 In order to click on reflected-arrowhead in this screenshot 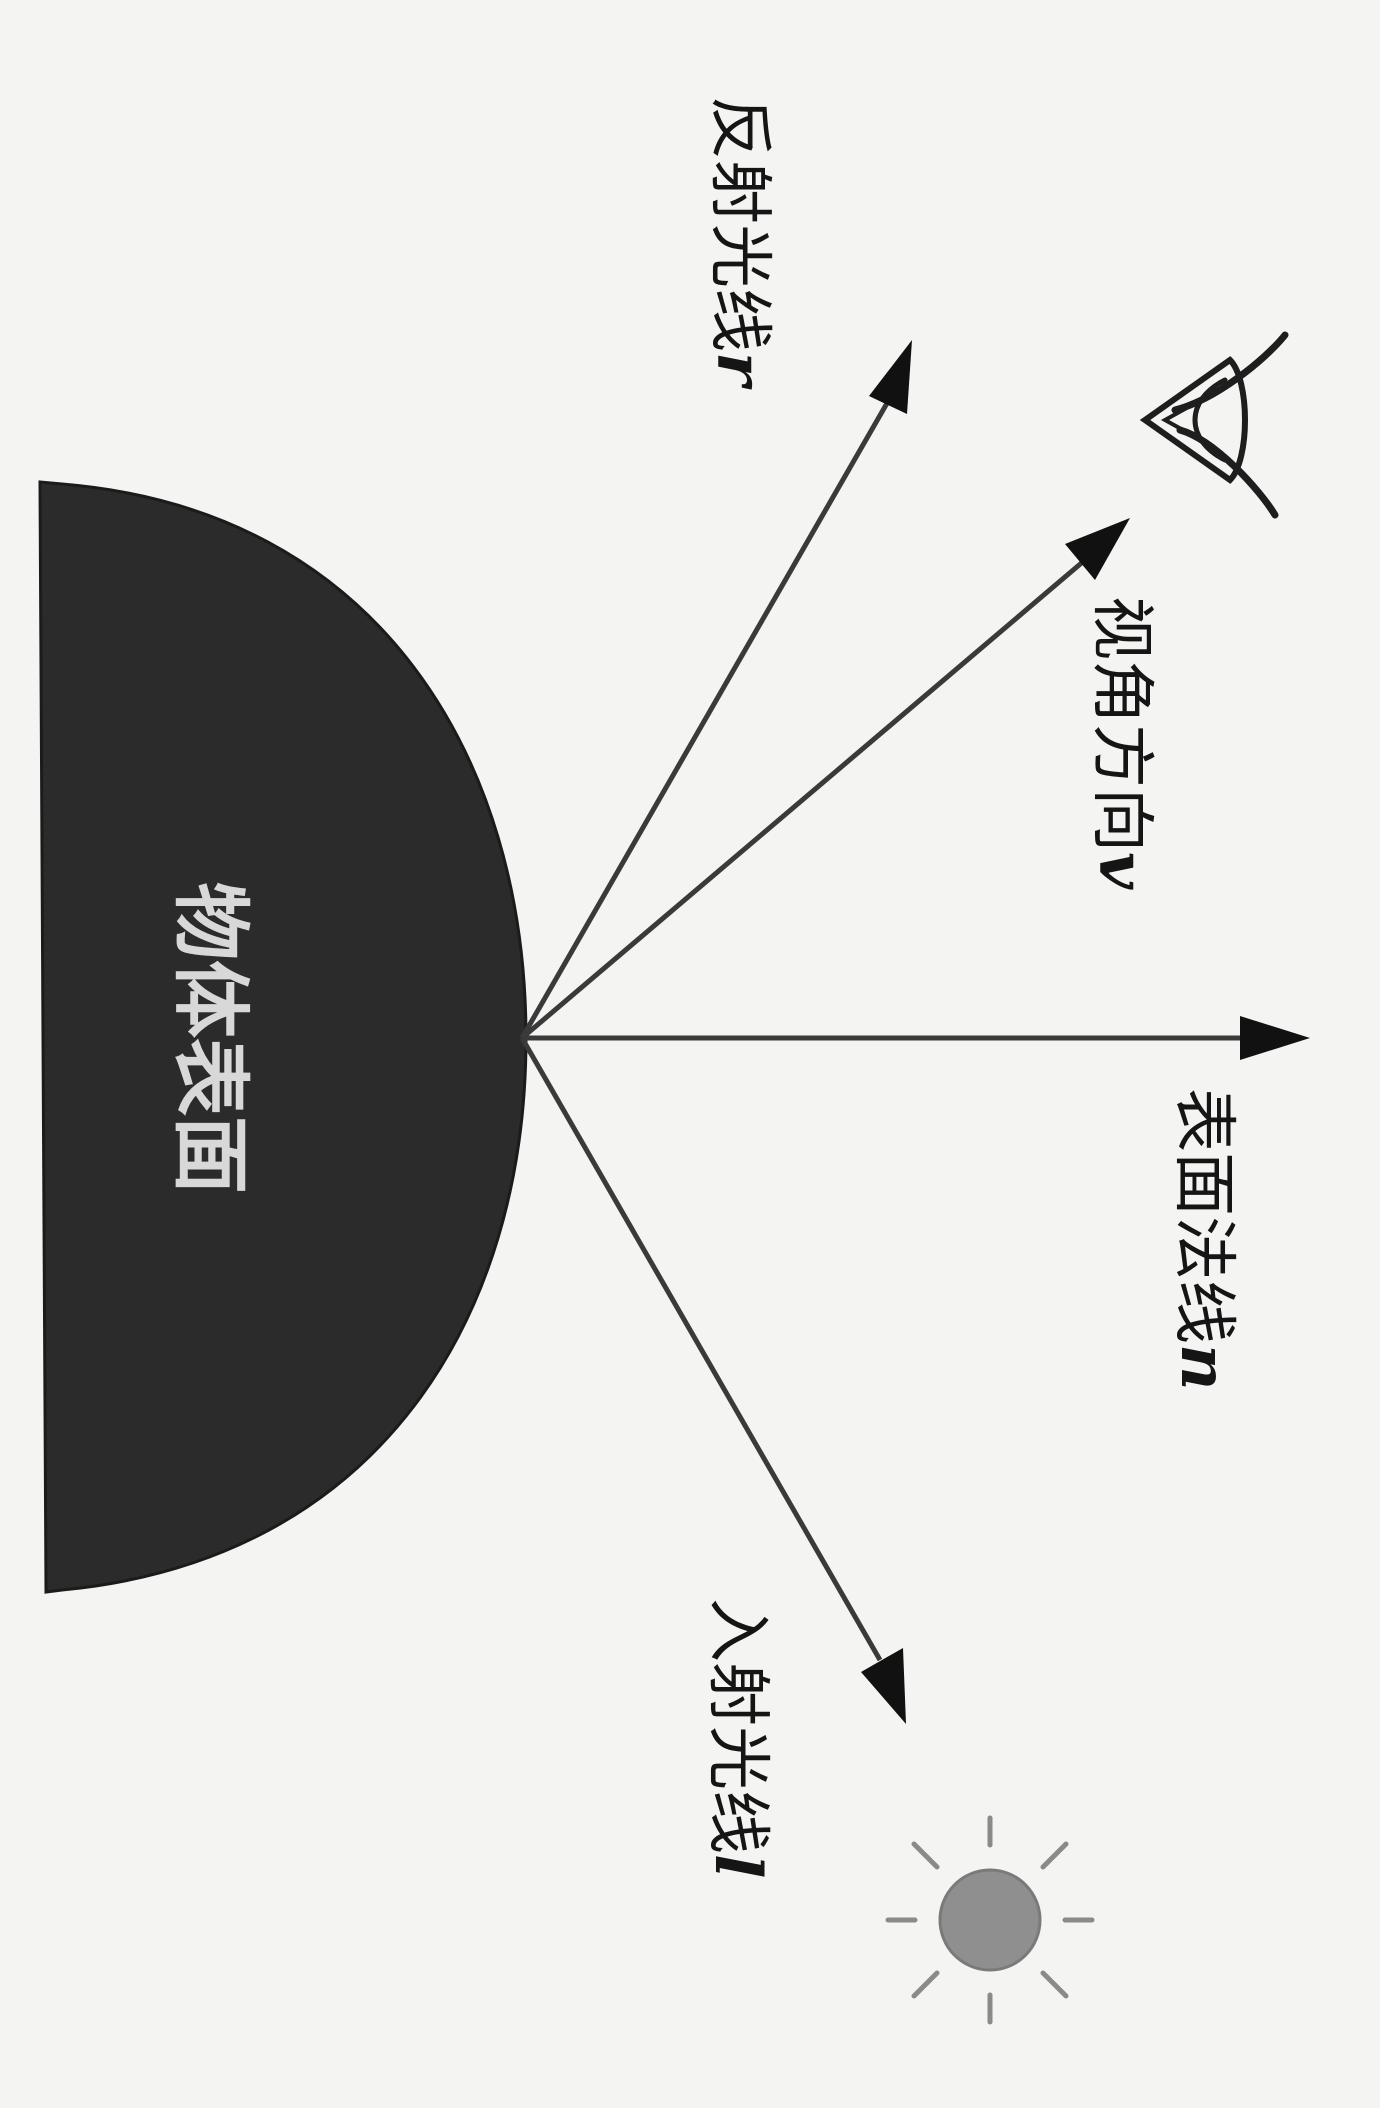, I will do `click(890, 377)`.